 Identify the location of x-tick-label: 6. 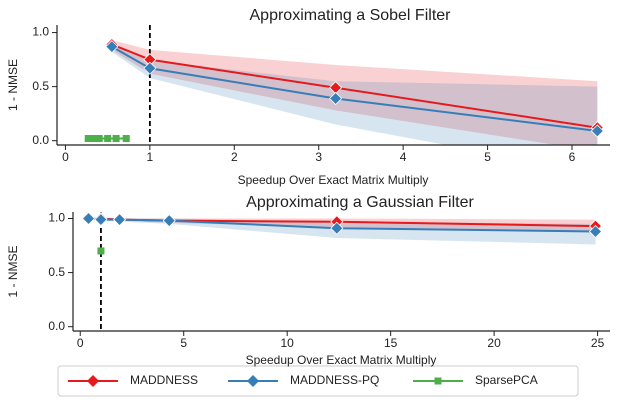
(572, 157).